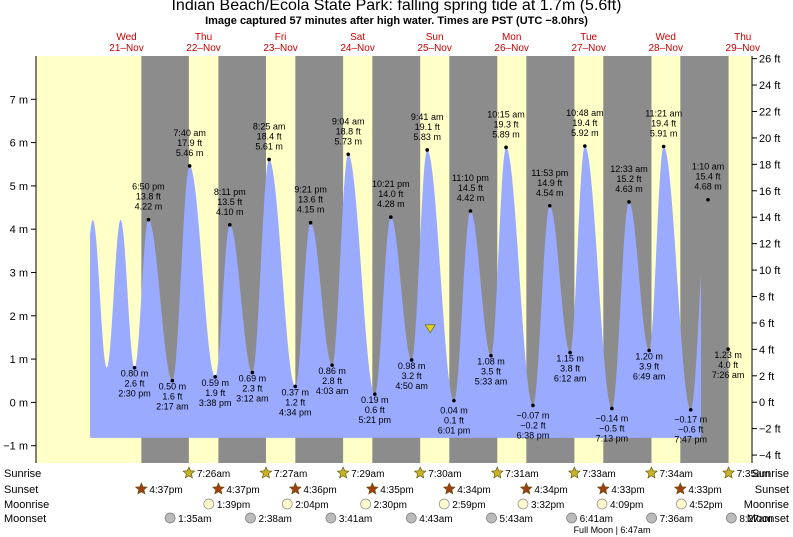  What do you see at coordinates (664, 133) in the screenshot?
I see `tide-m: 5.91 m` at bounding box center [664, 133].